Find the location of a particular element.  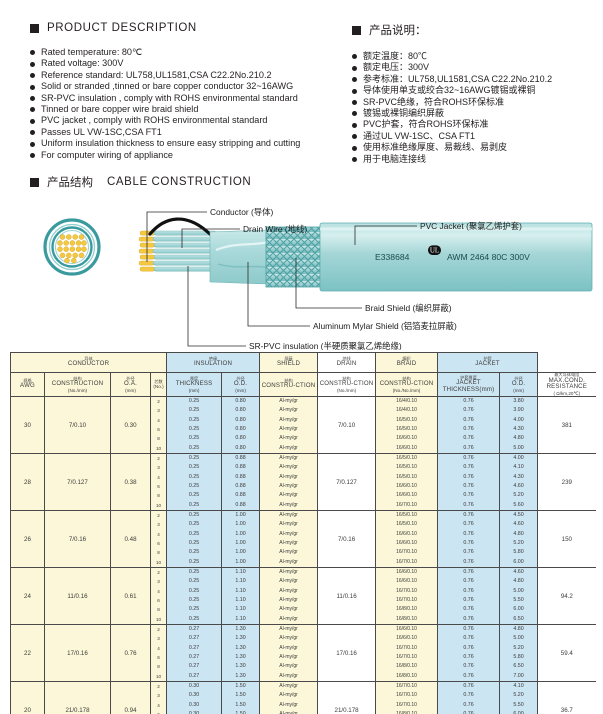

cell-insulation-thickness: 0.25 0.25 0.25 0.25 0.25 0.25 is located at coordinates (194, 596).